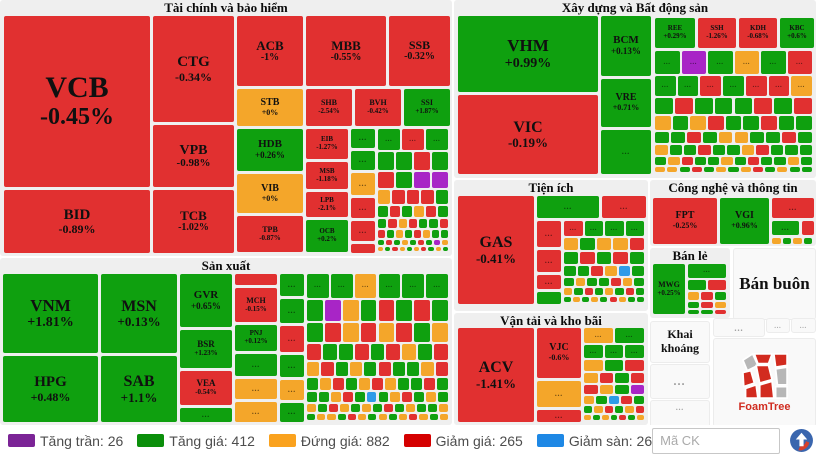 The width and height of the screenshot is (816, 456). What do you see at coordinates (50, 389) in the screenshot?
I see `tile-hpg: HPG +0.48%` at bounding box center [50, 389].